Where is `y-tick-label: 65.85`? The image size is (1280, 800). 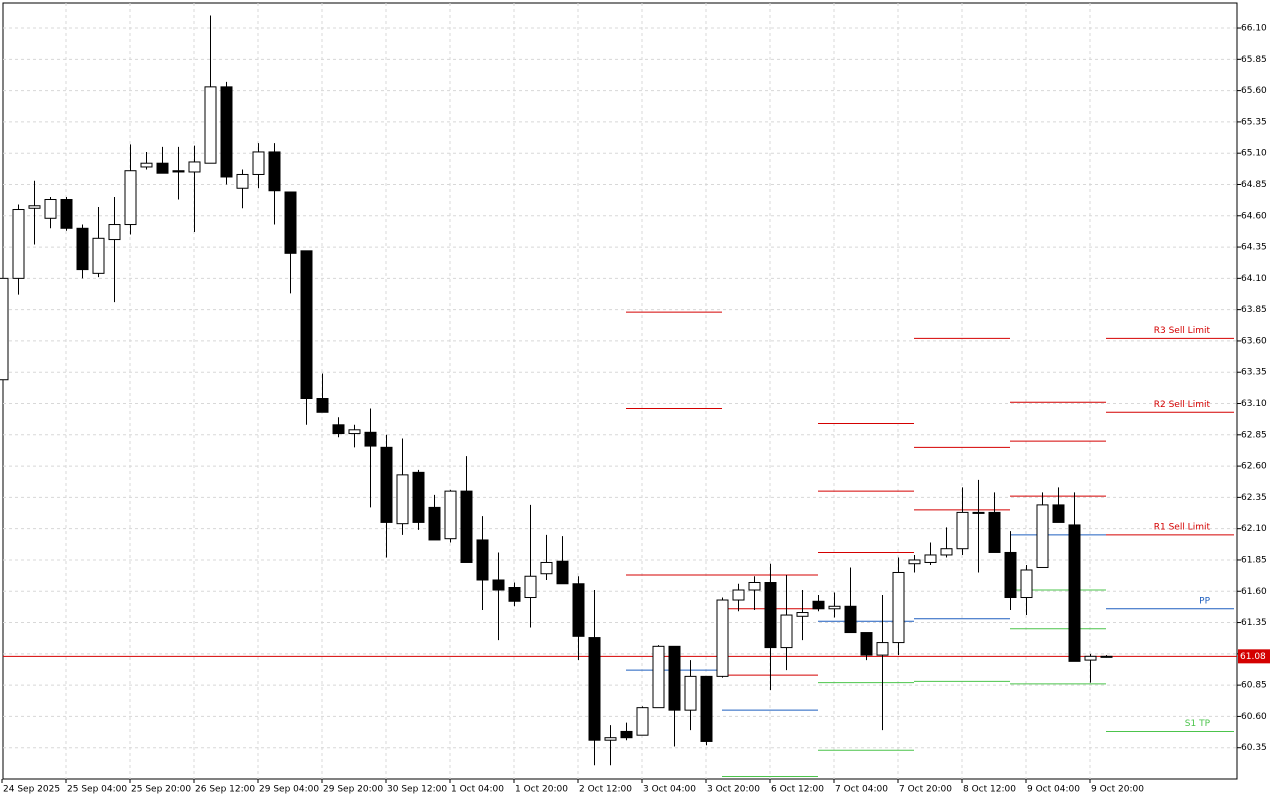 y-tick-label: 65.85 is located at coordinates (1254, 60).